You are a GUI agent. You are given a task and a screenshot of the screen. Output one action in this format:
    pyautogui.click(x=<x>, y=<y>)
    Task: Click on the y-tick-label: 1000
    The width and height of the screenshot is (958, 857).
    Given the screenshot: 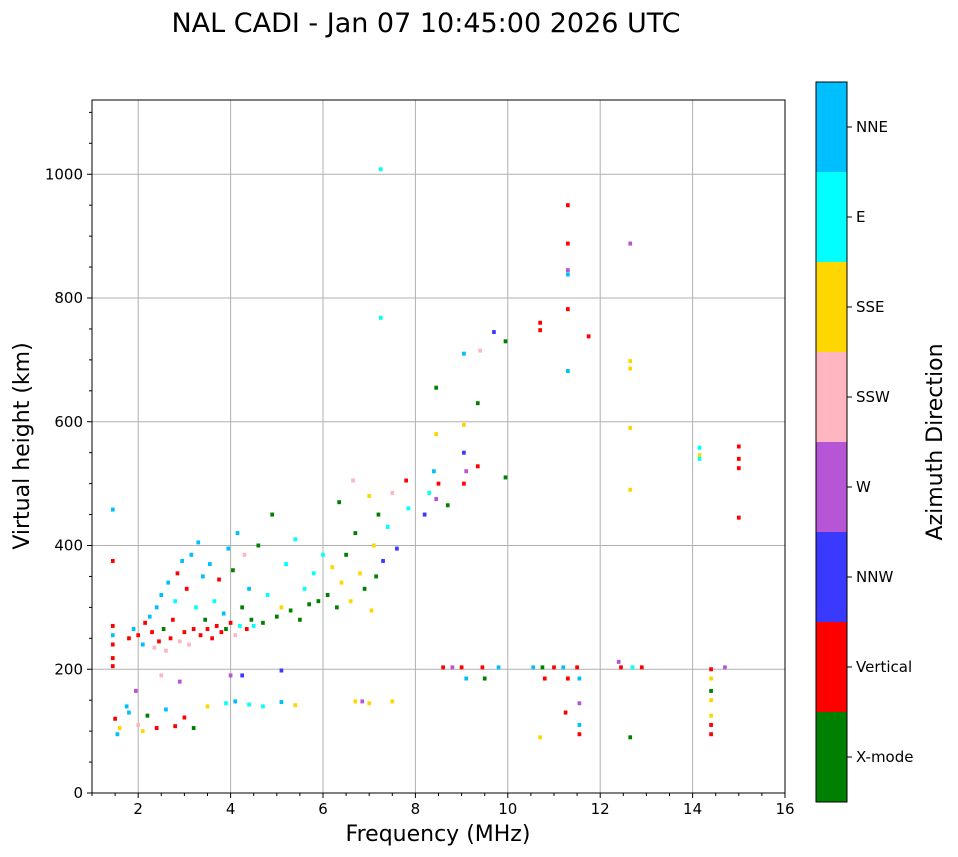 What is the action you would take?
    pyautogui.click(x=64, y=174)
    